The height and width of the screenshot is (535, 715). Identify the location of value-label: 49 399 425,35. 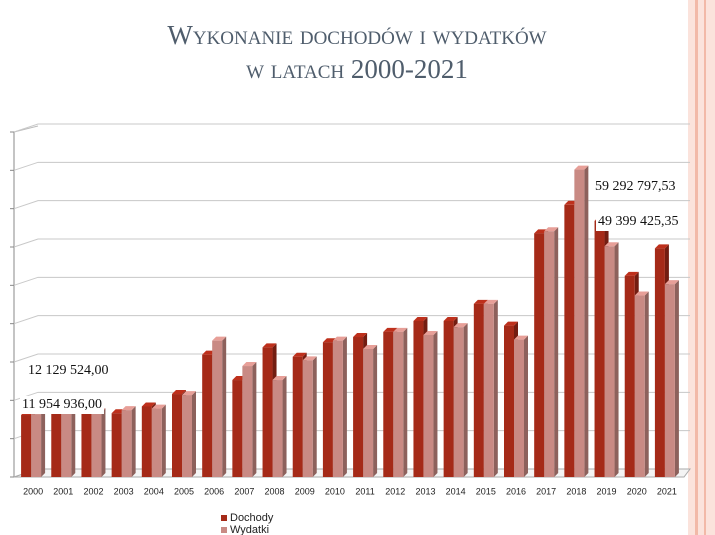
(638, 221).